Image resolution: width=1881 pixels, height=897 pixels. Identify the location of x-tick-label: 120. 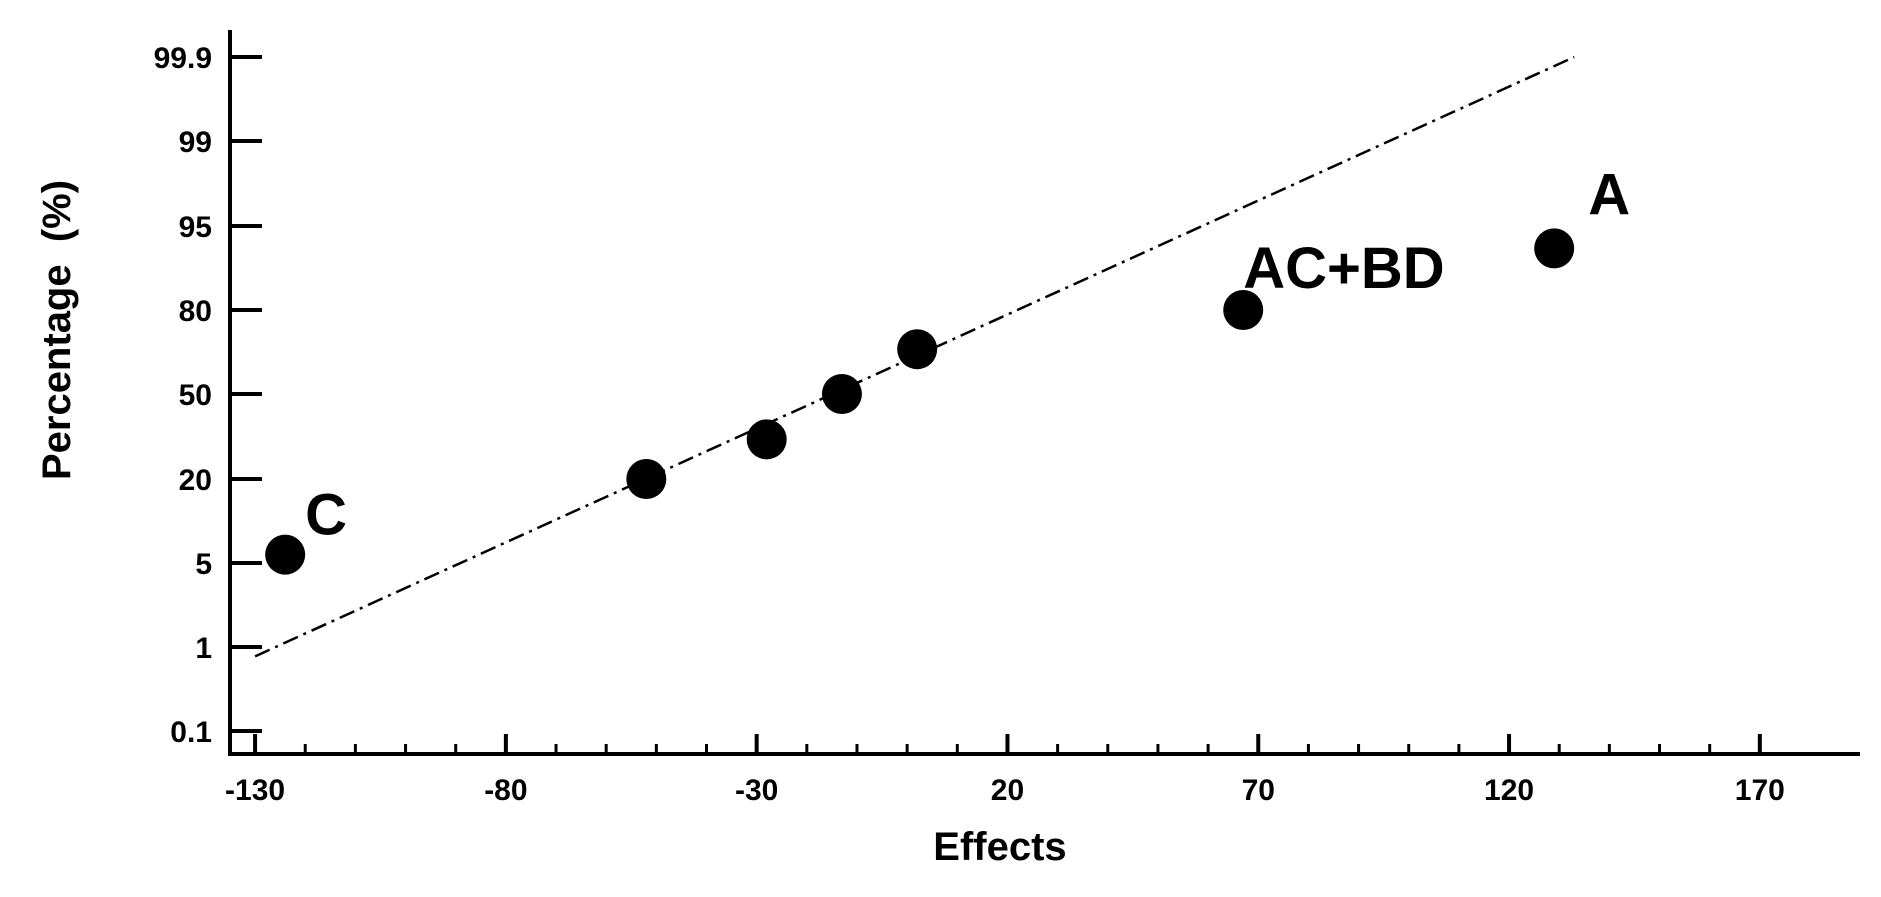
(1509, 790).